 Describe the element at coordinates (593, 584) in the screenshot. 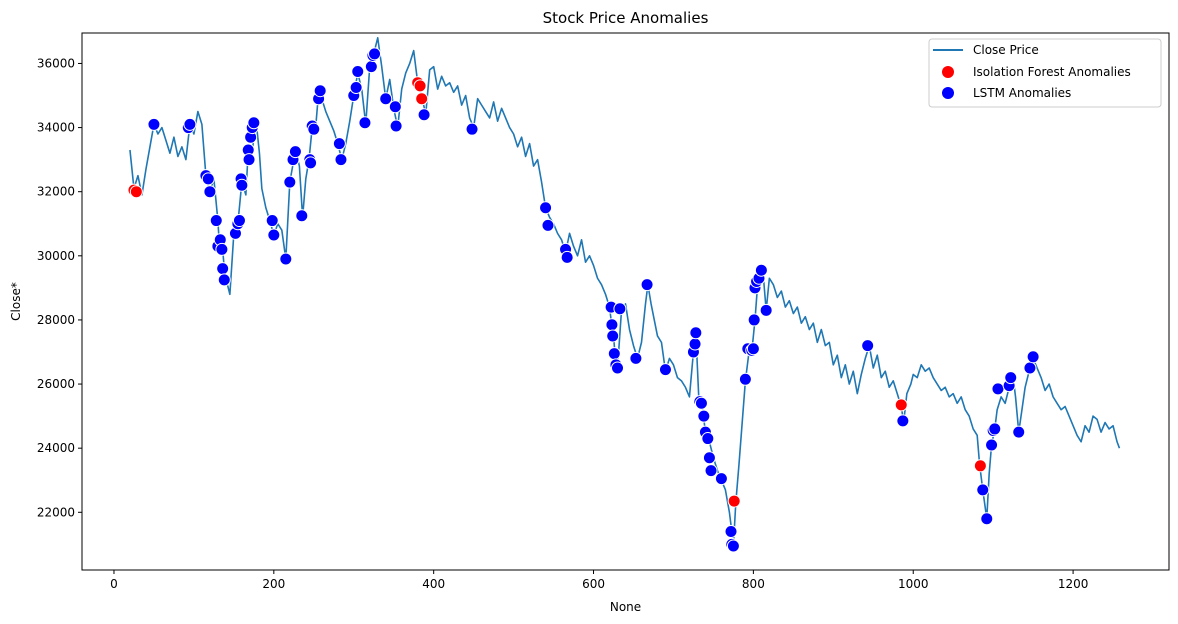

I see `x-tick-label: 600` at that location.